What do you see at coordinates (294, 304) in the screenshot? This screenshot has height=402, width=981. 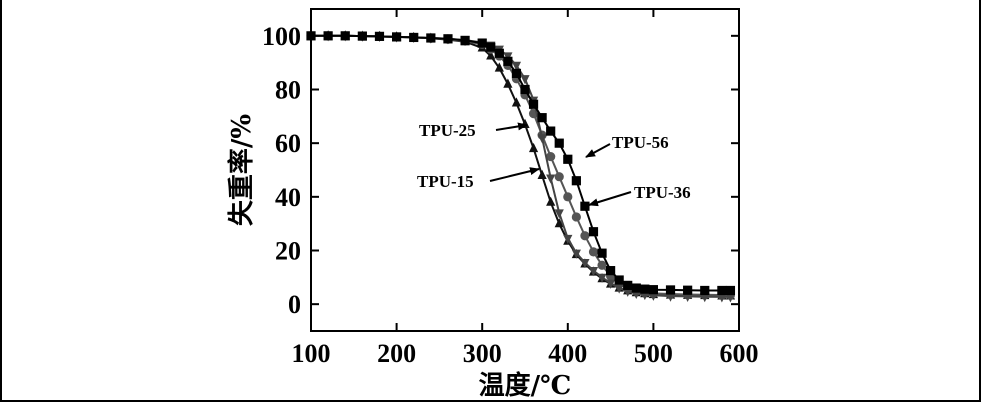 I see `y-tick-label: 0` at bounding box center [294, 304].